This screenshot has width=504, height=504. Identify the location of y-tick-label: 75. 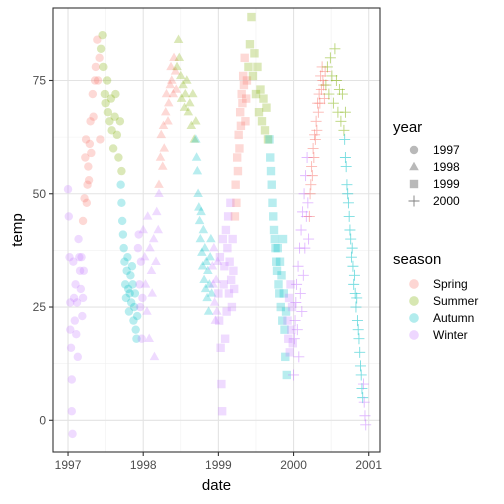
(40, 80).